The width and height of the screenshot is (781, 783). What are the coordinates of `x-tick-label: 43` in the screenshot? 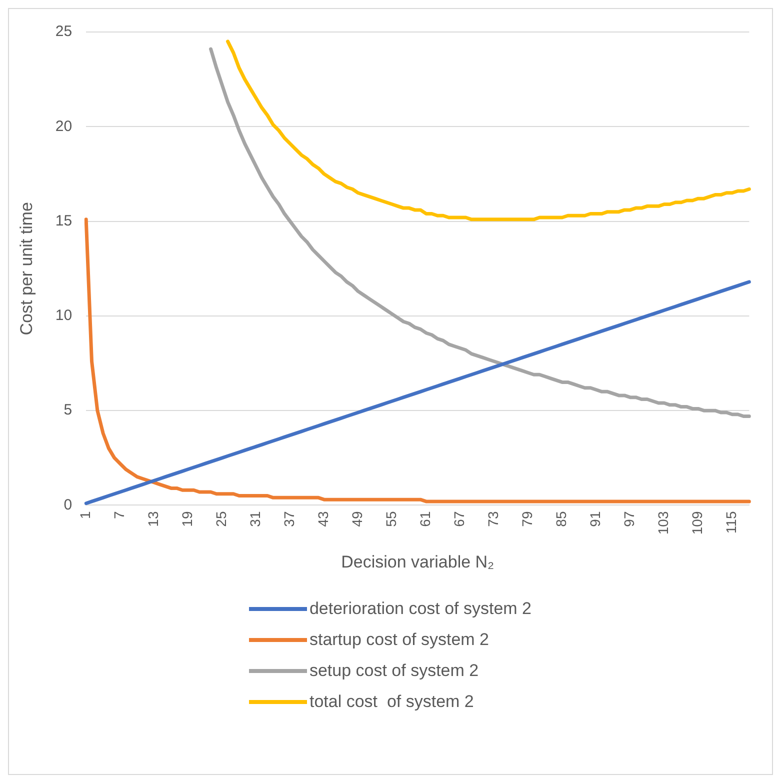 It's located at (322, 519).